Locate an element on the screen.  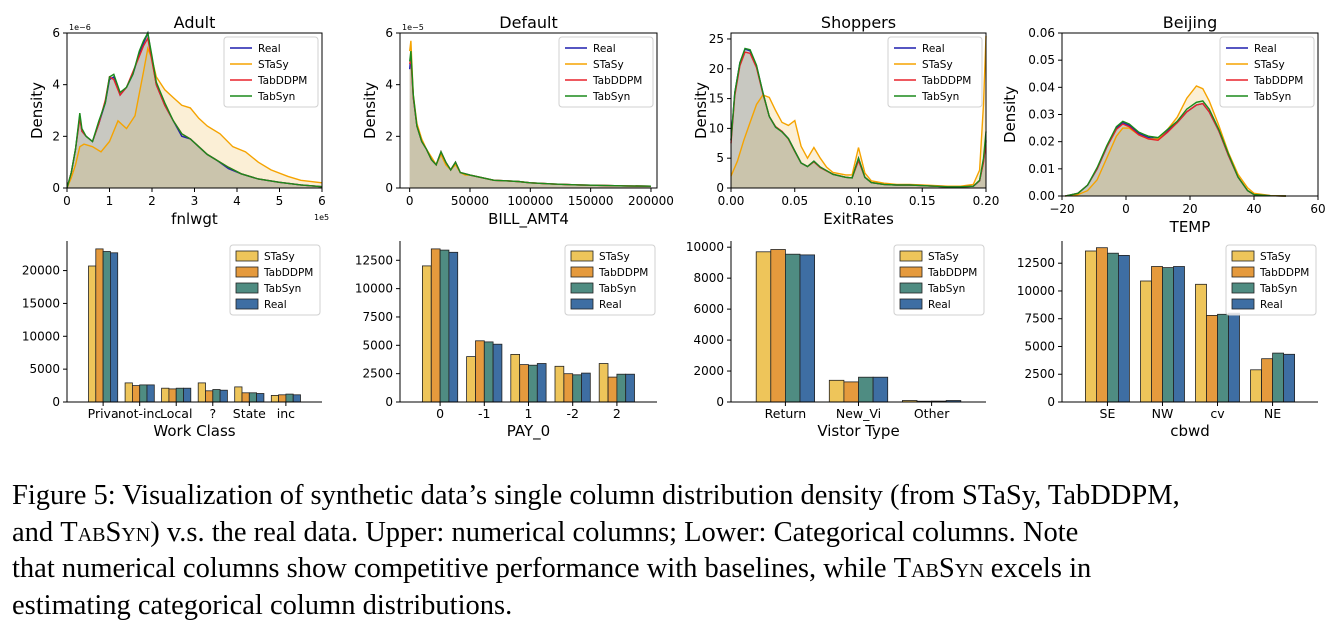
x-tick-label: ? is located at coordinates (212, 413).